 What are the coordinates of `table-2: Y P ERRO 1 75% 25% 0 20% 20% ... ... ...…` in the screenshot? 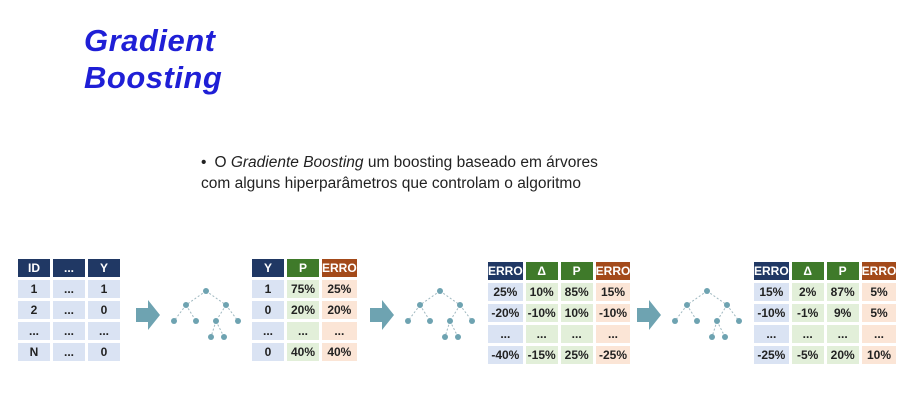 It's located at (304, 310).